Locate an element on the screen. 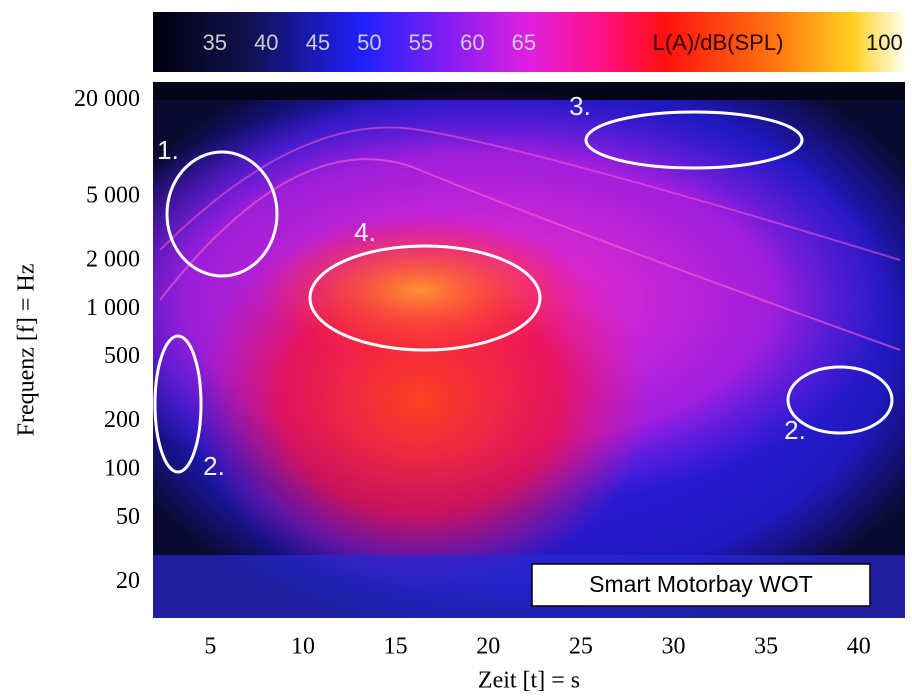 The image size is (912, 700). y-tick-label: 20 is located at coordinates (128, 581).